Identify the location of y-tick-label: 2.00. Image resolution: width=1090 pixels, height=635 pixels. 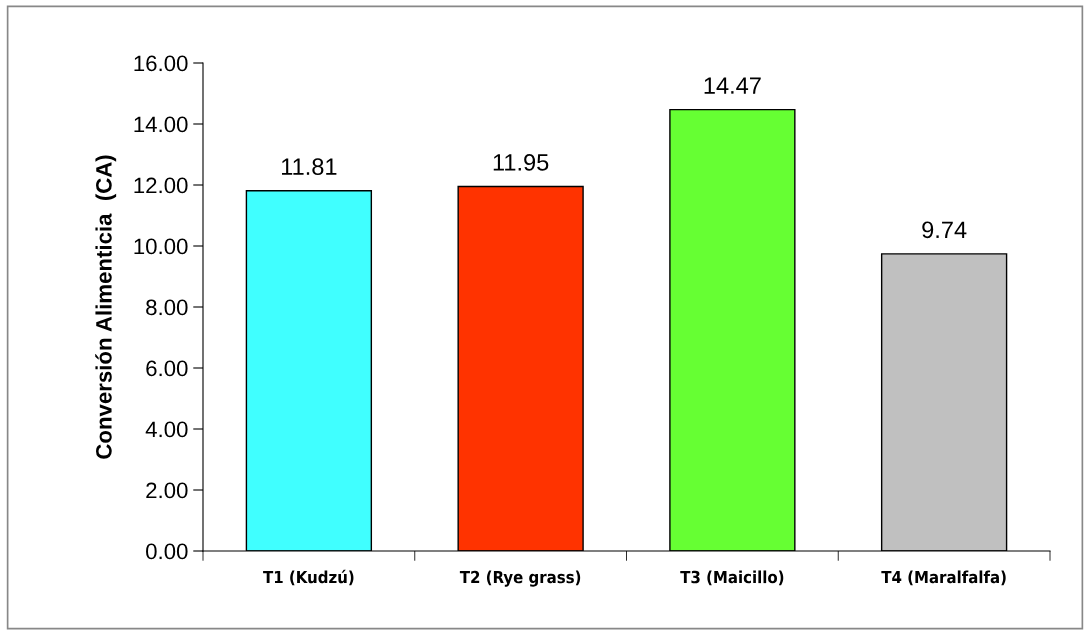
(167, 490).